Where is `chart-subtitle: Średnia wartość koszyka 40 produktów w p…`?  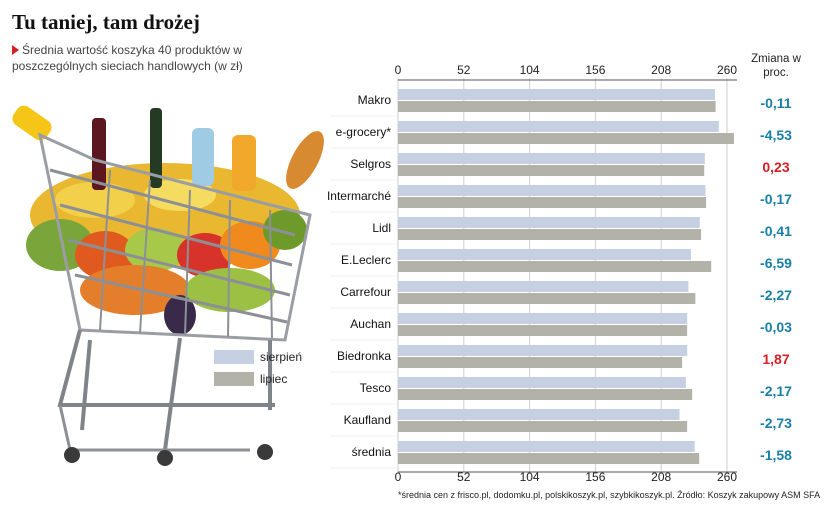
chart-subtitle: Średnia wartość koszyka 40 produktów w p… is located at coordinates (162, 58).